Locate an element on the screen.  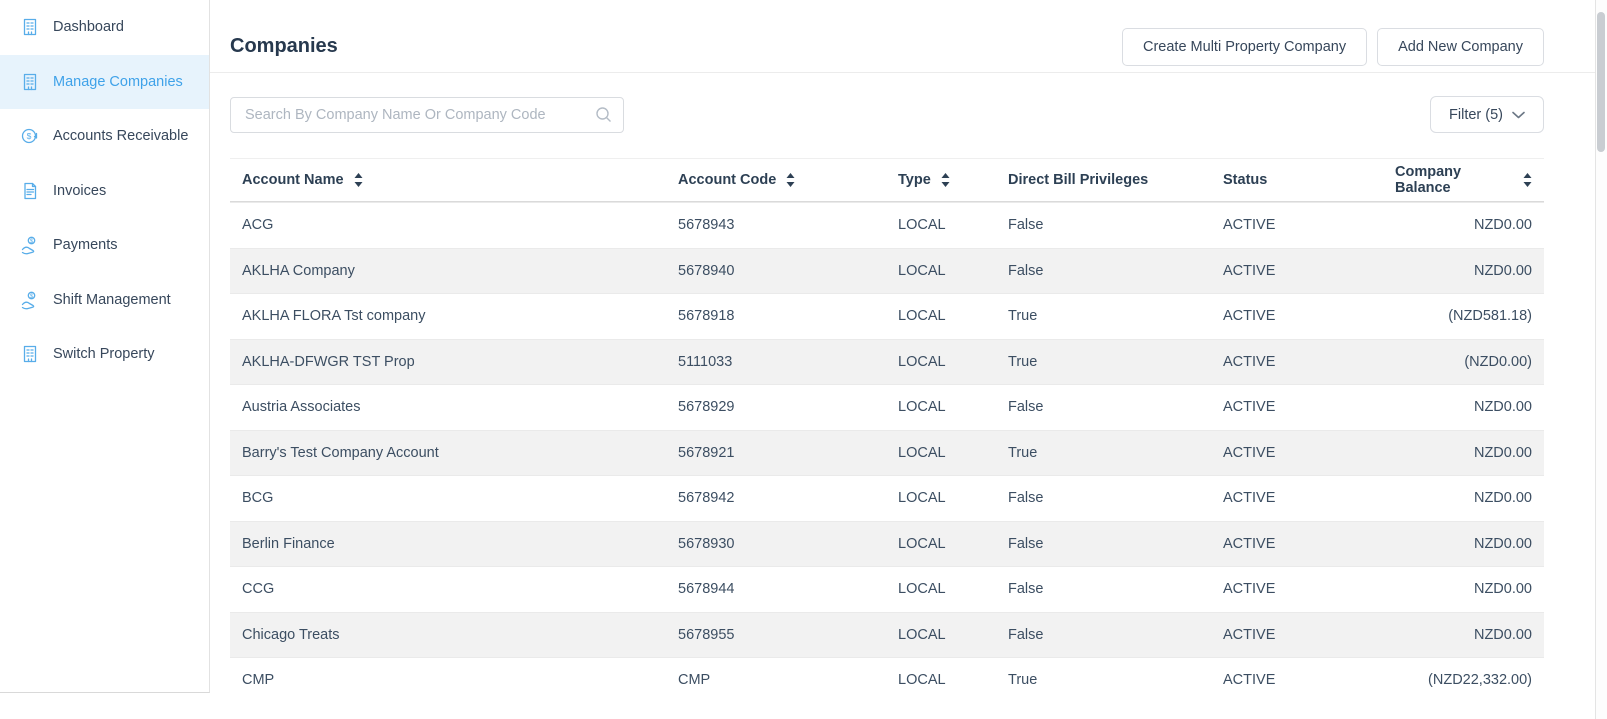
sidebar-item-payments: $ Payments is located at coordinates (104, 245).